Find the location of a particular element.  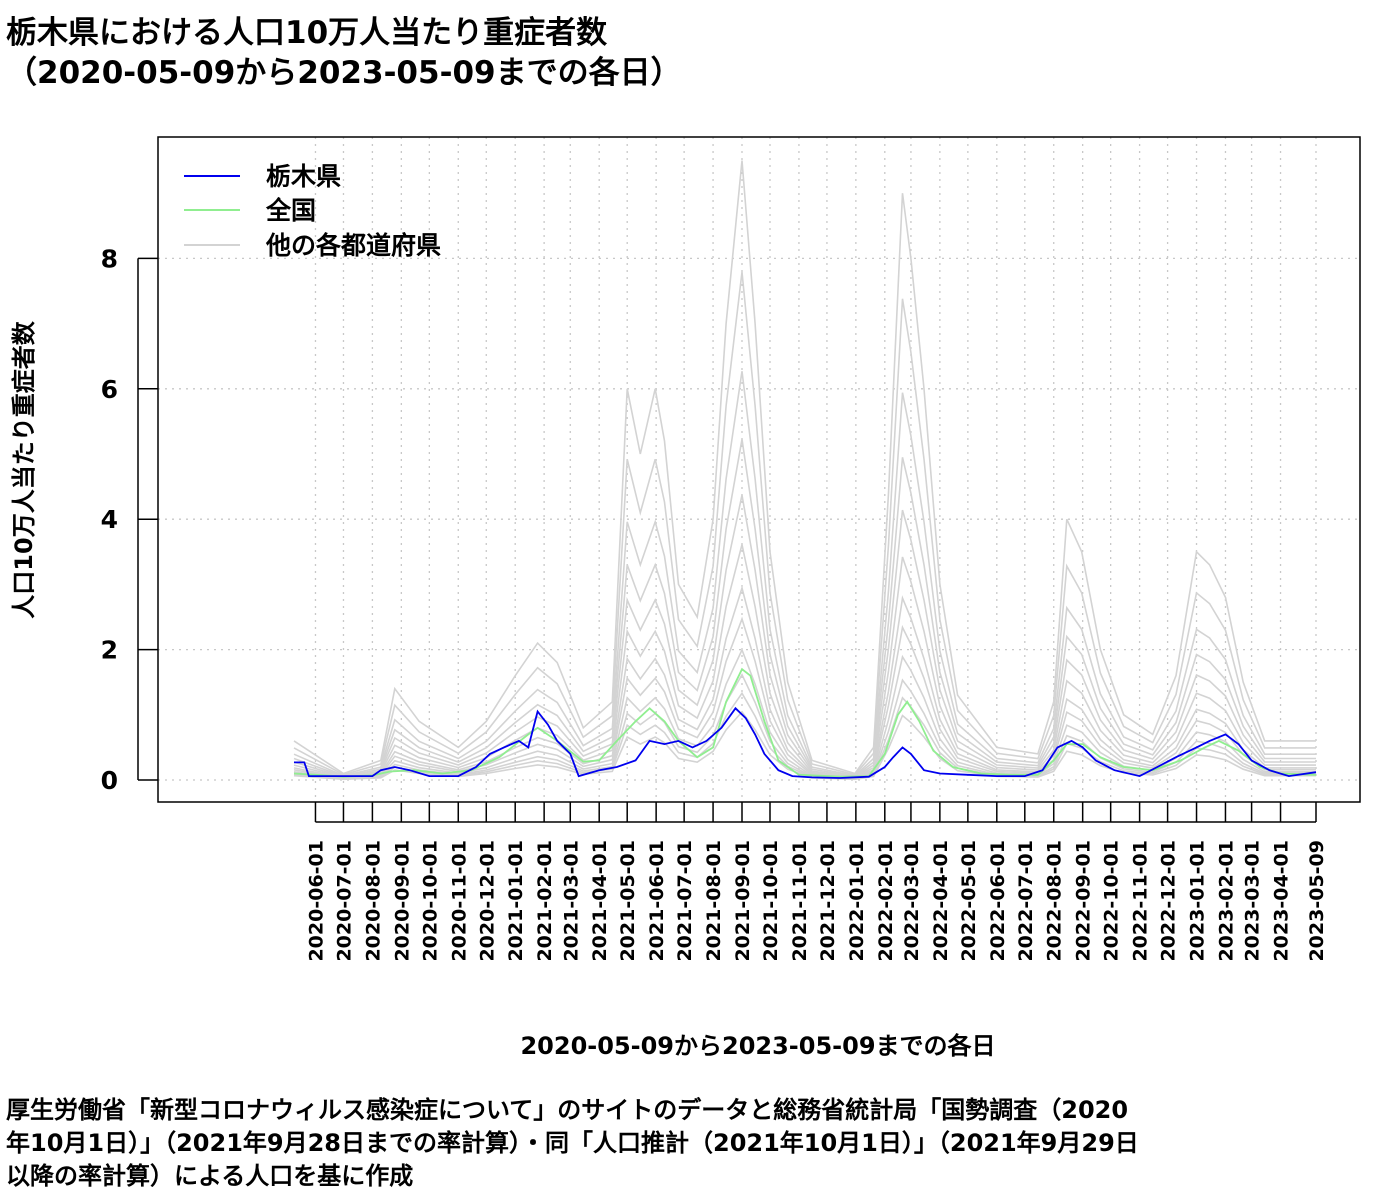

x-tick-label-18: 2021-12-01 is located at coordinates (828, 901).